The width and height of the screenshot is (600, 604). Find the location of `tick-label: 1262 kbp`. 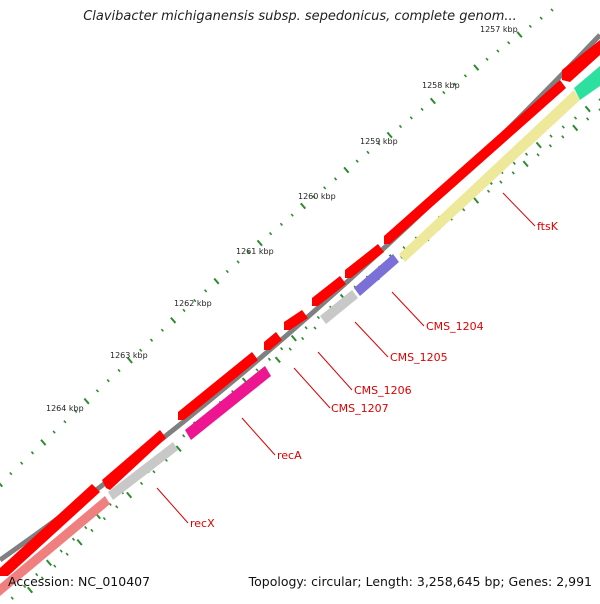

tick-label: 1262 kbp is located at coordinates (193, 303).